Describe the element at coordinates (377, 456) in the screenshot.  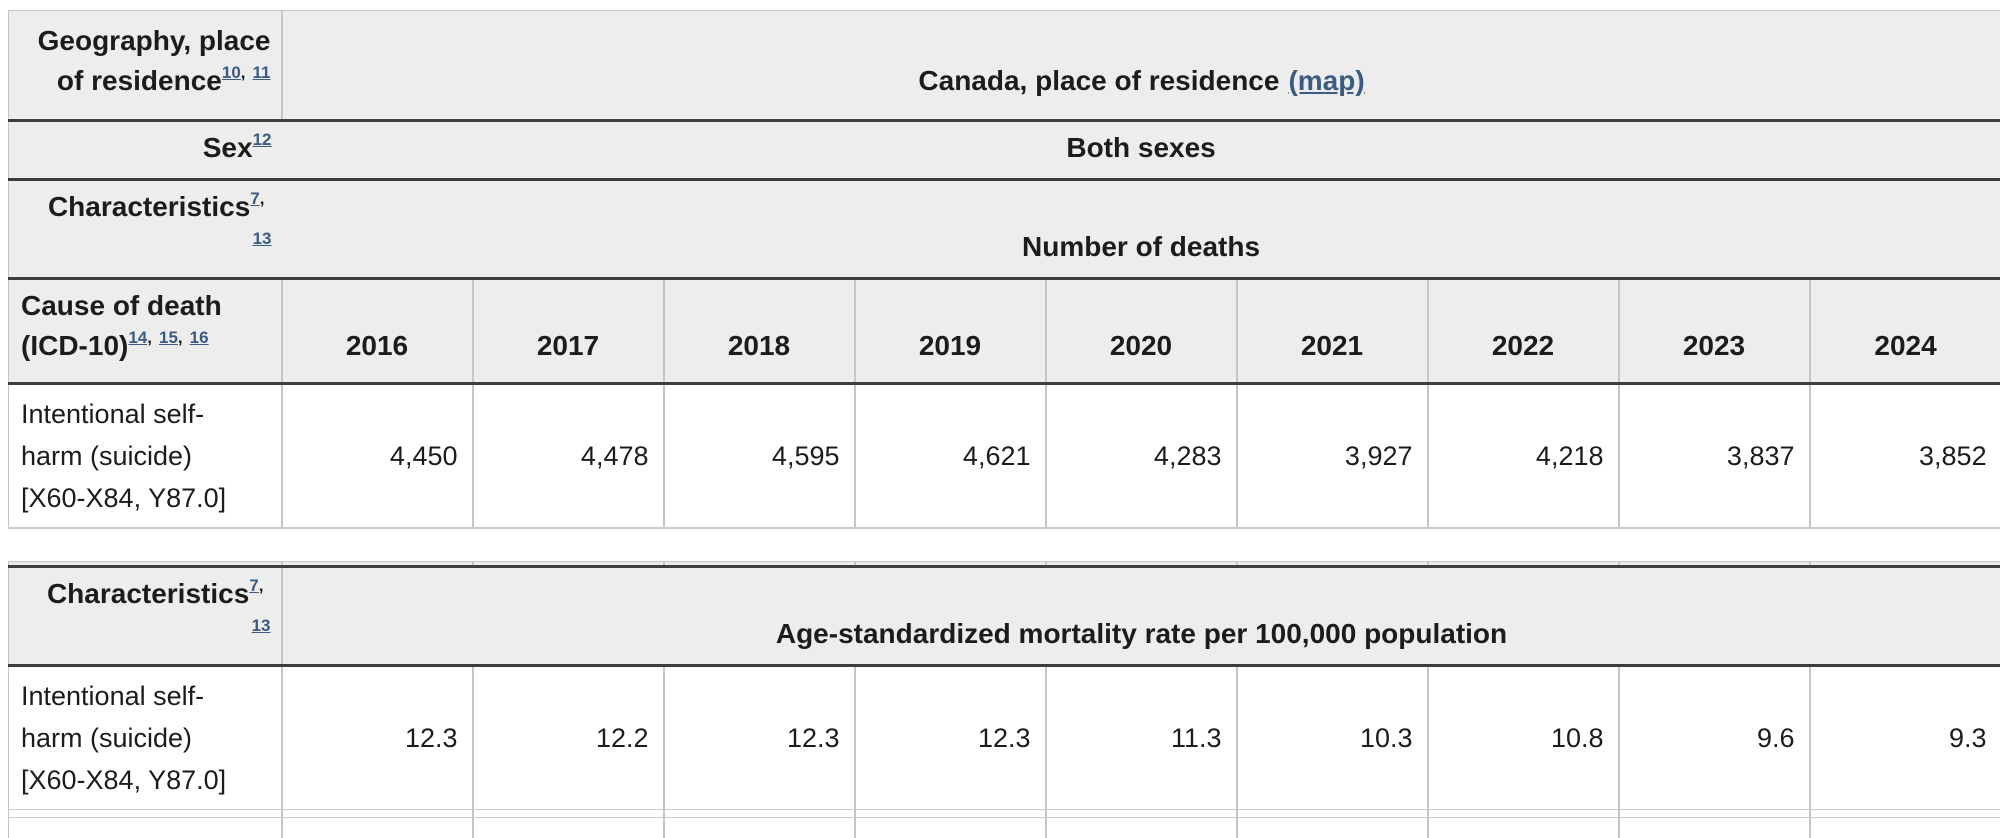
I see `deaths-value: 4,450` at that location.